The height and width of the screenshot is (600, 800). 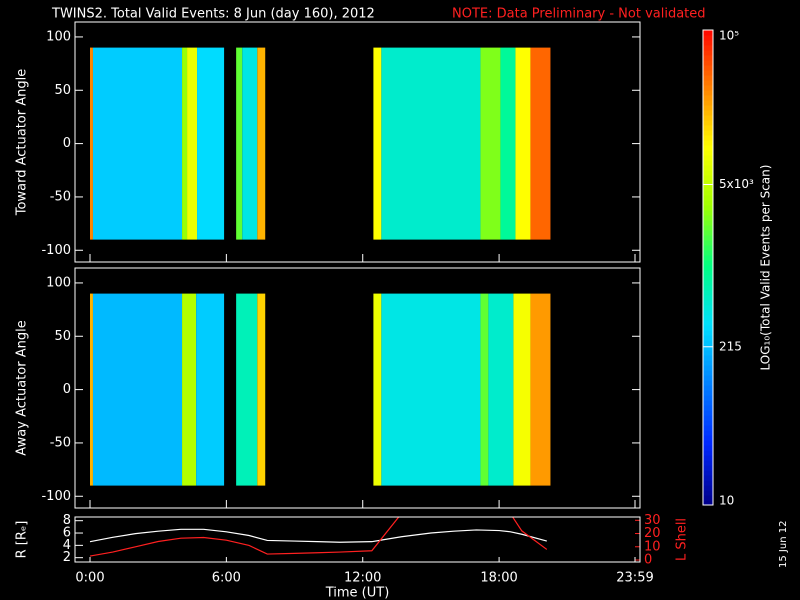 I want to click on colorbar-tick-label: 215, so click(x=730, y=346).